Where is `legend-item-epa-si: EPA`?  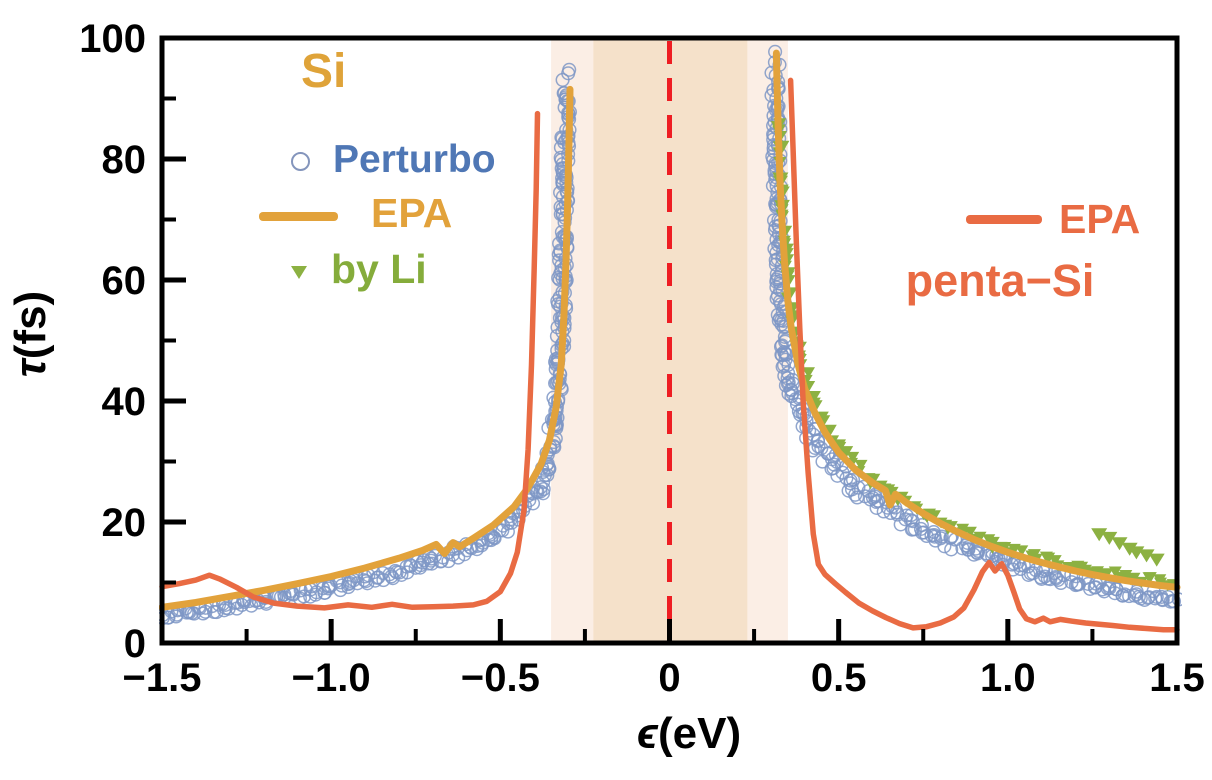
legend-item-epa-si: EPA is located at coordinates (412, 213).